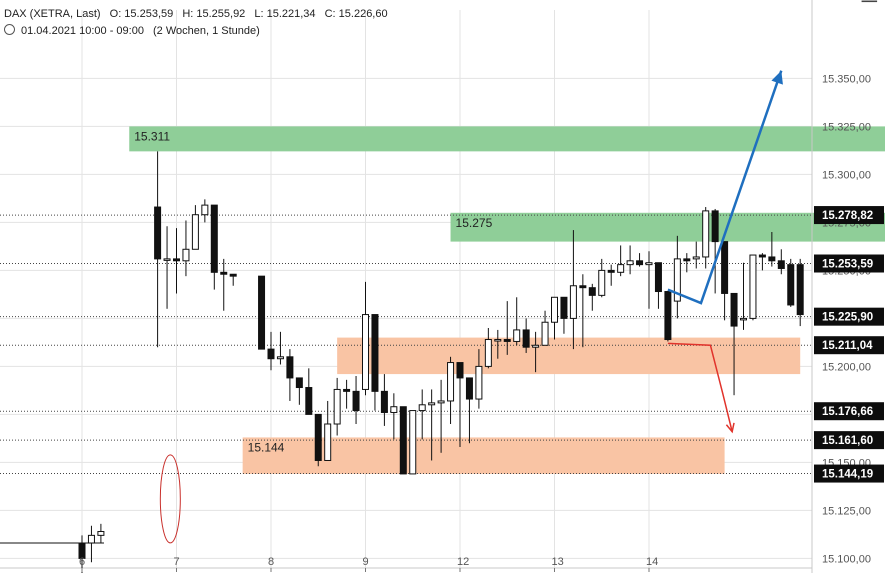 The image size is (885, 573). Describe the element at coordinates (846, 367) in the screenshot. I see `y-tick-label: 15.200,00` at that location.